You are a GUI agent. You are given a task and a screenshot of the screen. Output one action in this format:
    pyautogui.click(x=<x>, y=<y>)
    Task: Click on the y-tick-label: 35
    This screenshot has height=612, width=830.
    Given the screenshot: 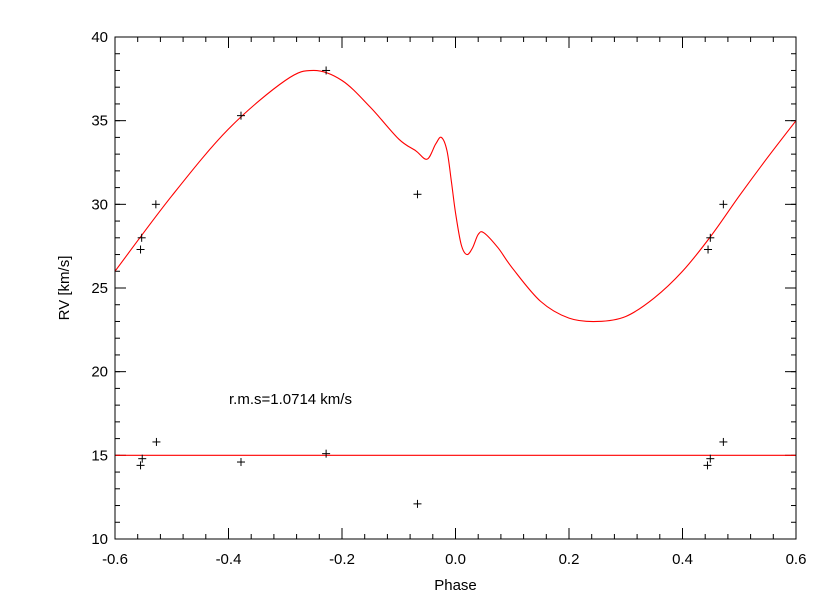 What is the action you would take?
    pyautogui.click(x=99, y=121)
    